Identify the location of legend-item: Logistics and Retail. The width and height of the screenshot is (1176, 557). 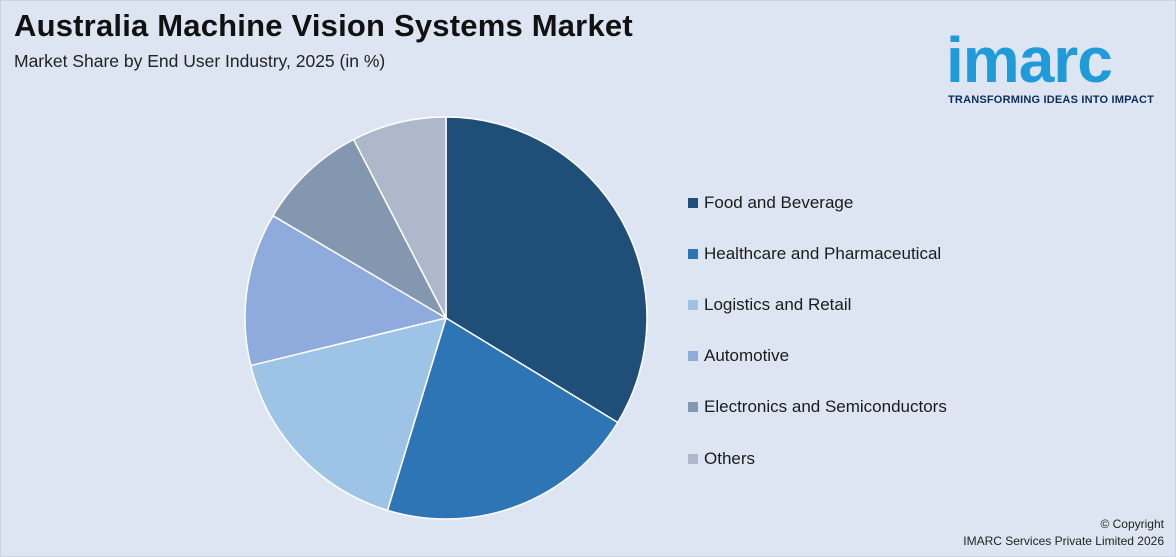
(817, 317).